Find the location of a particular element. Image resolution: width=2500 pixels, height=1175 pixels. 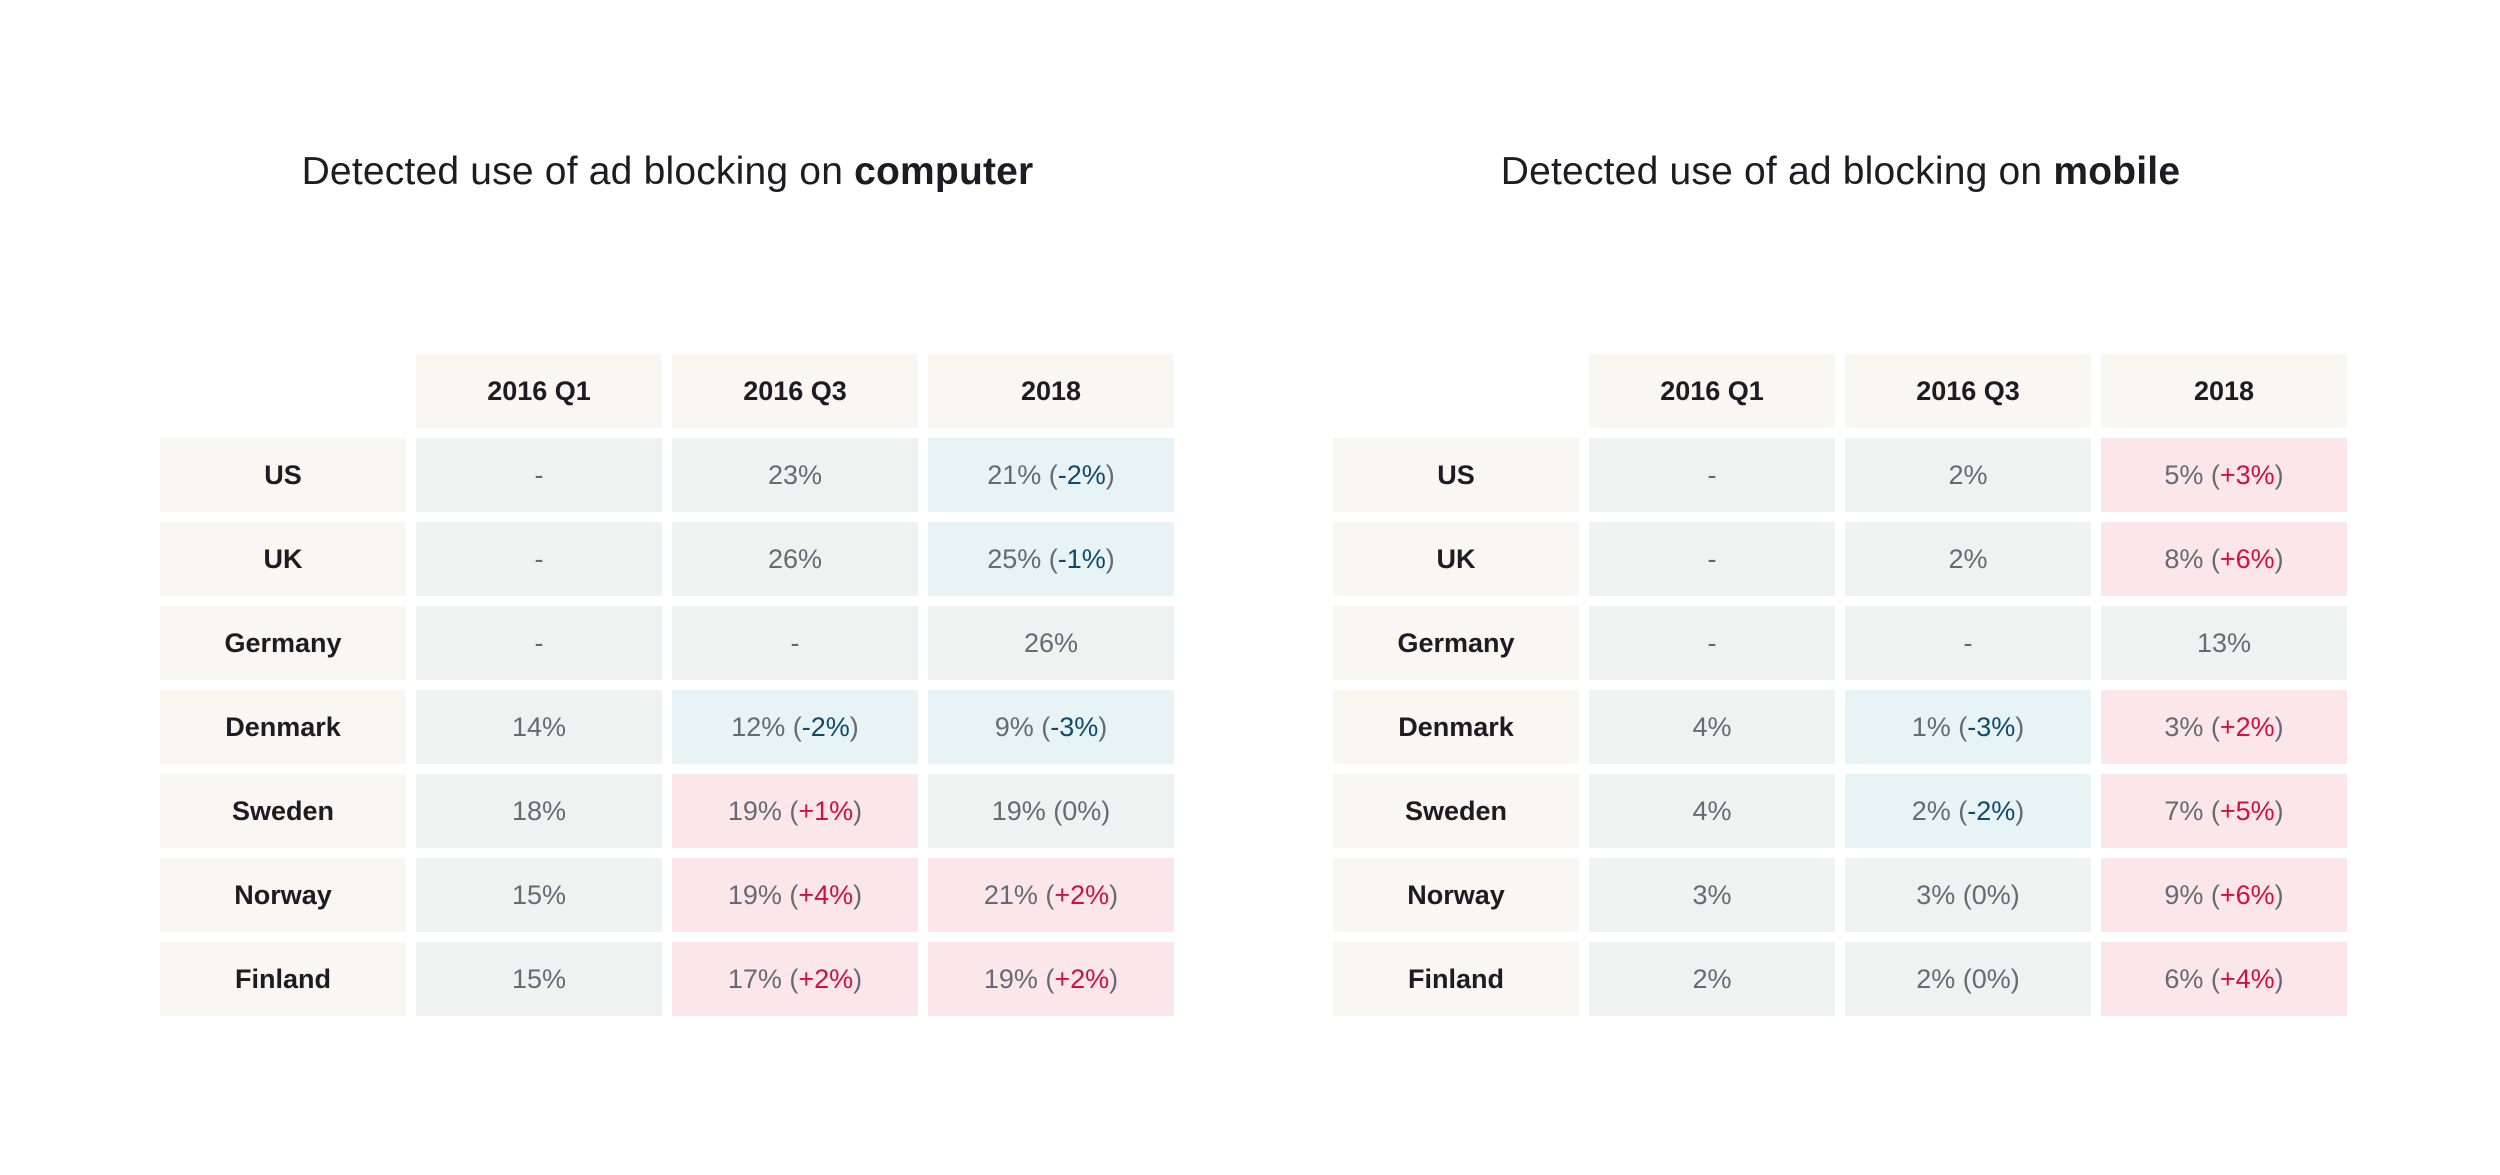

cell-value: 26% is located at coordinates (1051, 642).